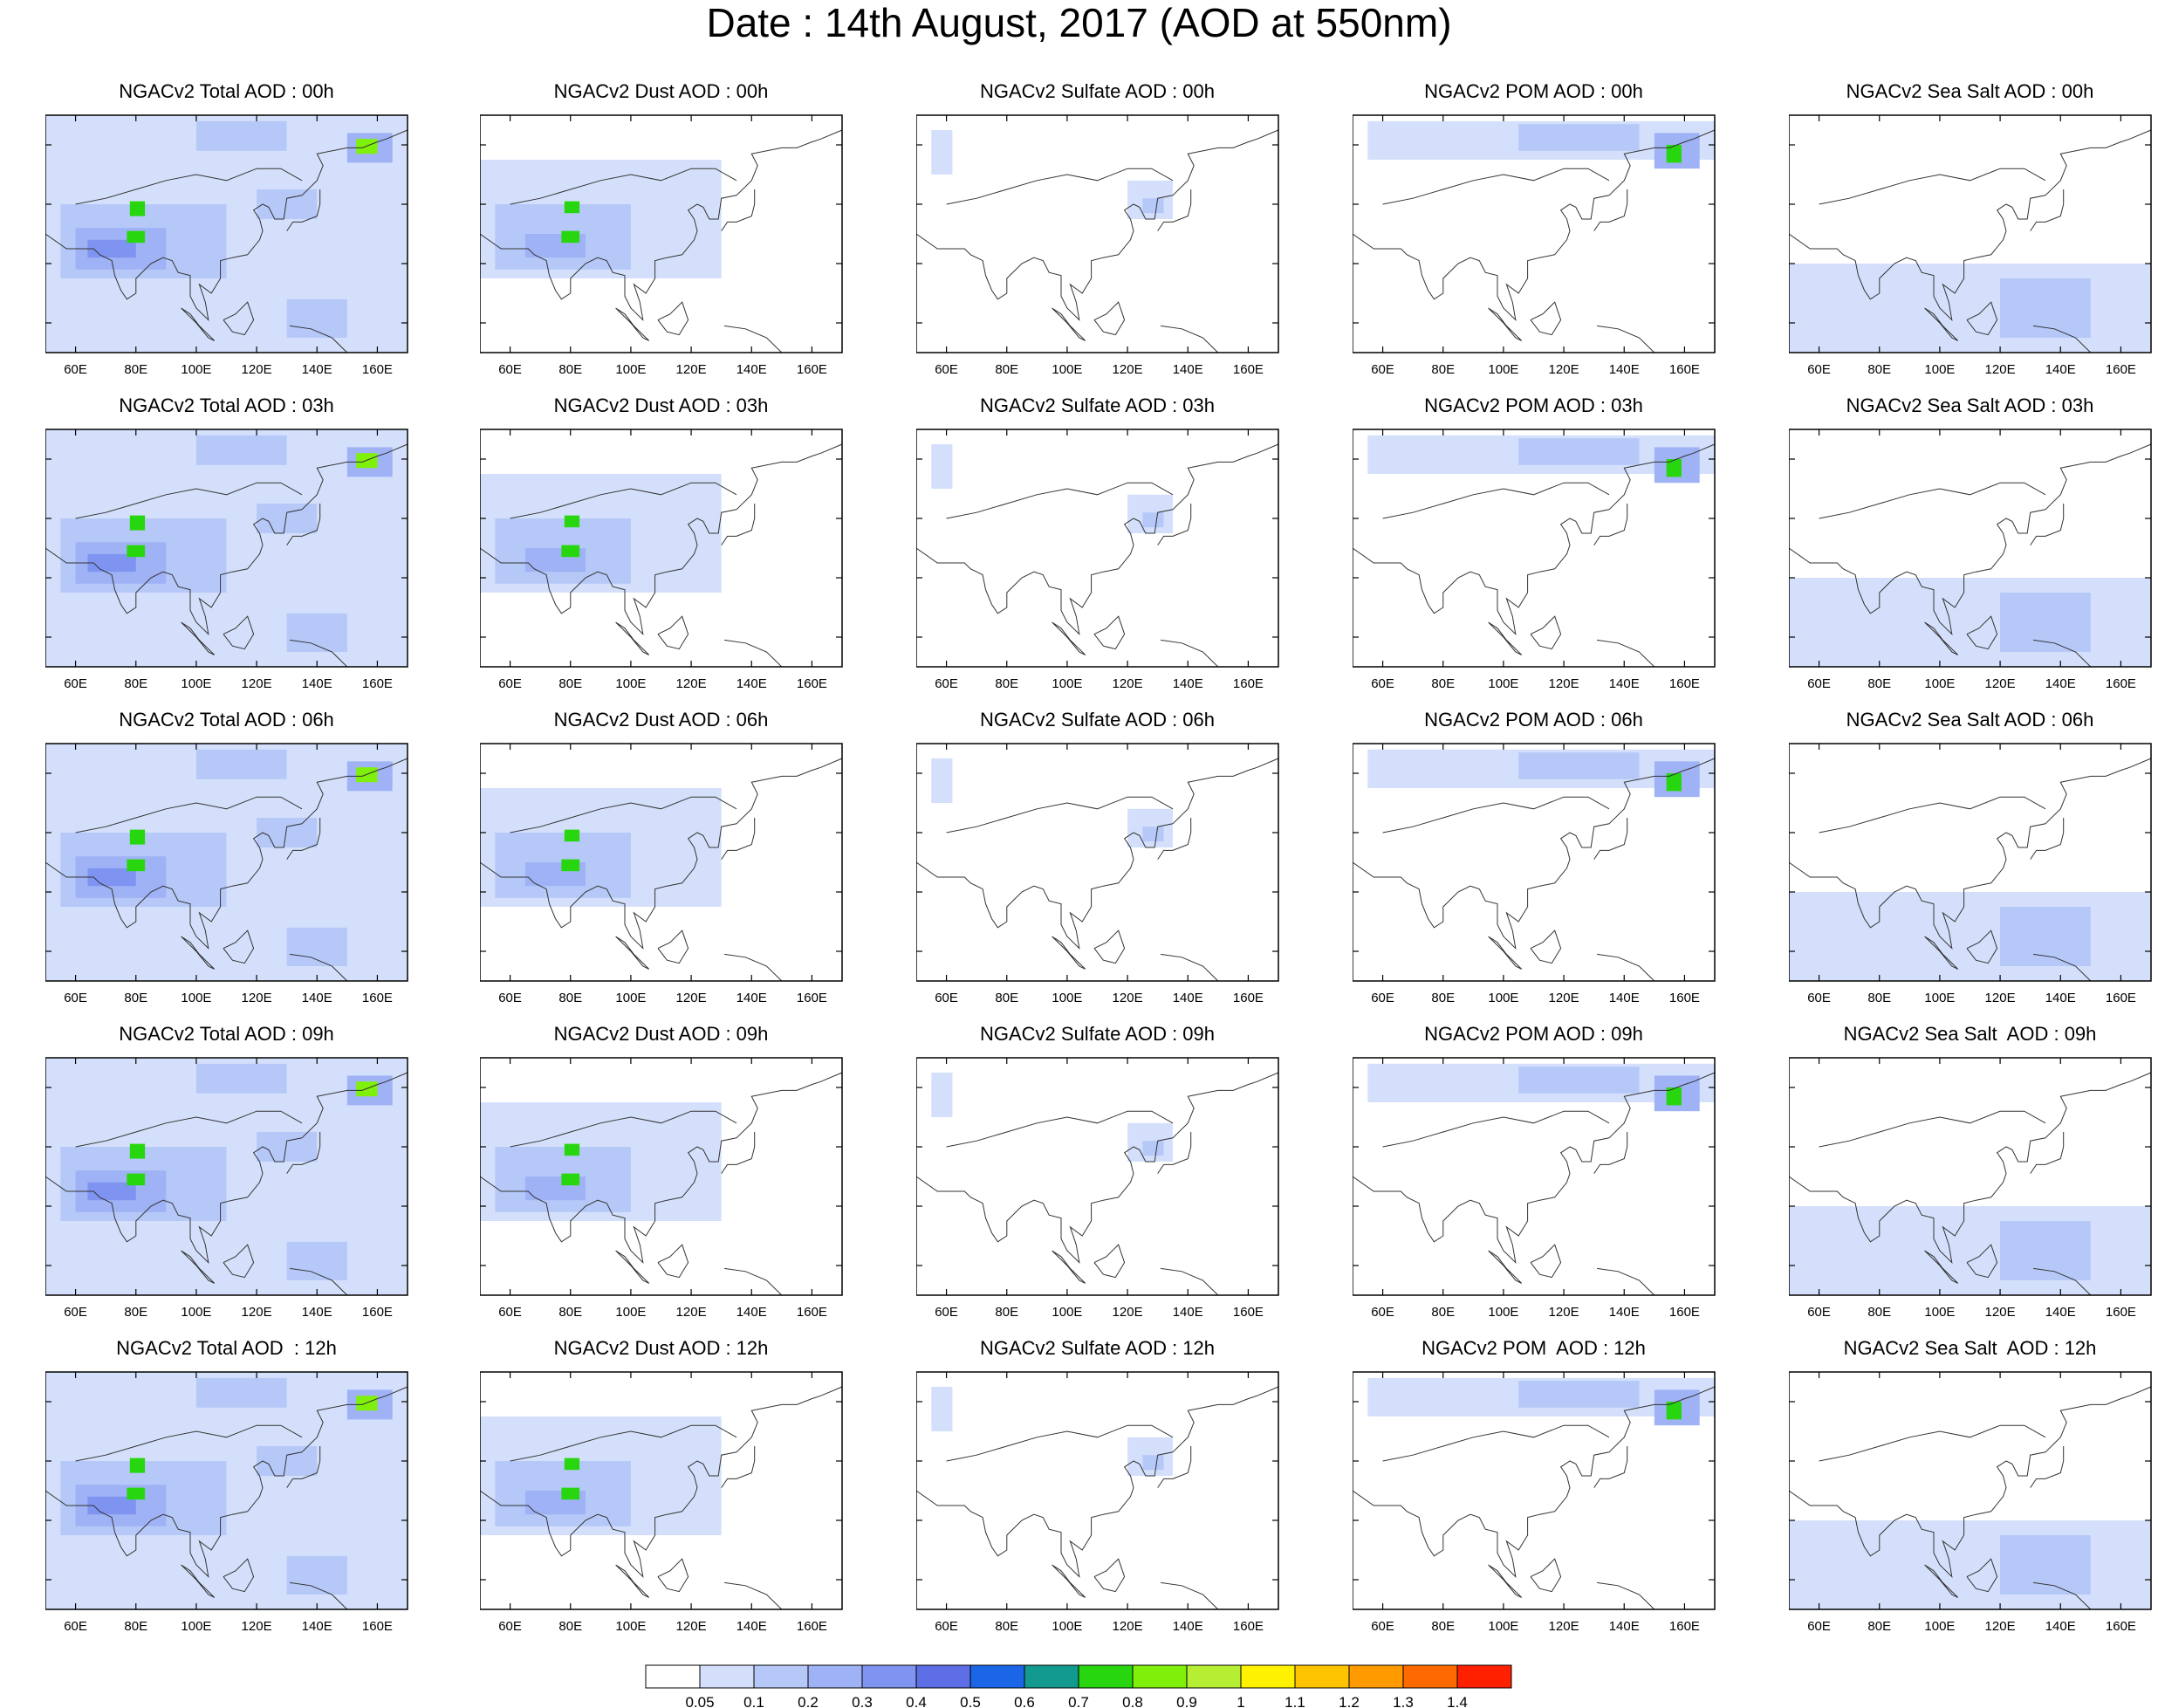  I want to click on panel-title: NGACv2 POM AOD : 06h, so click(1533, 720).